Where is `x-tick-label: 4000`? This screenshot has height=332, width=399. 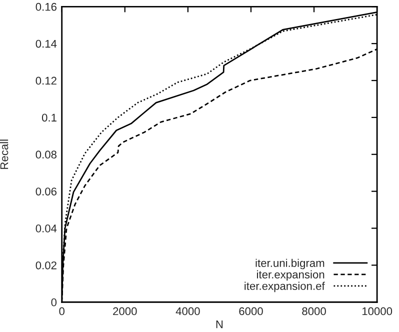 x-tick-label: 4000 is located at coordinates (188, 311).